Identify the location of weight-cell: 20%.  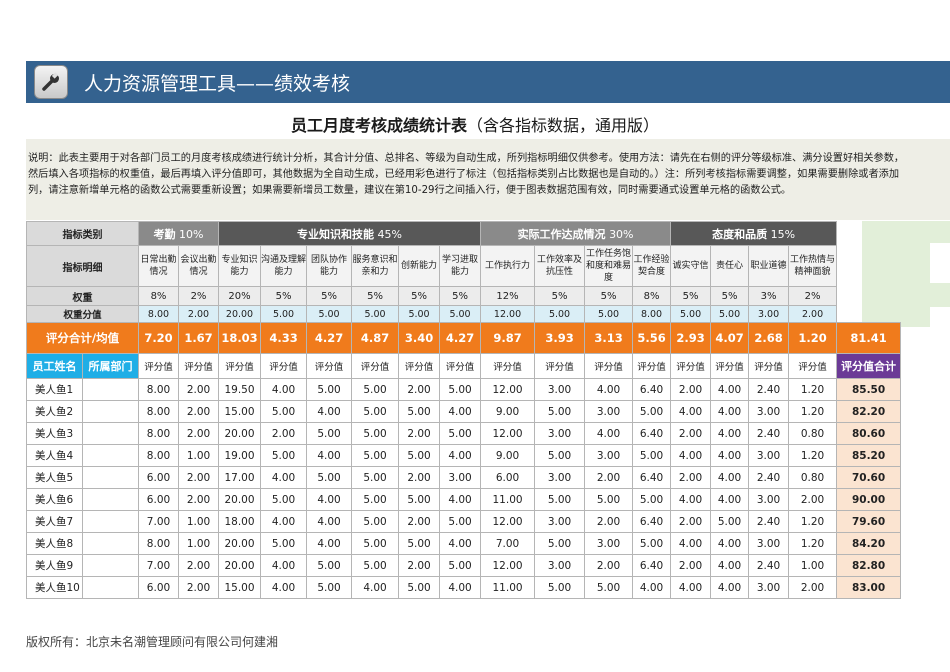
(240, 296).